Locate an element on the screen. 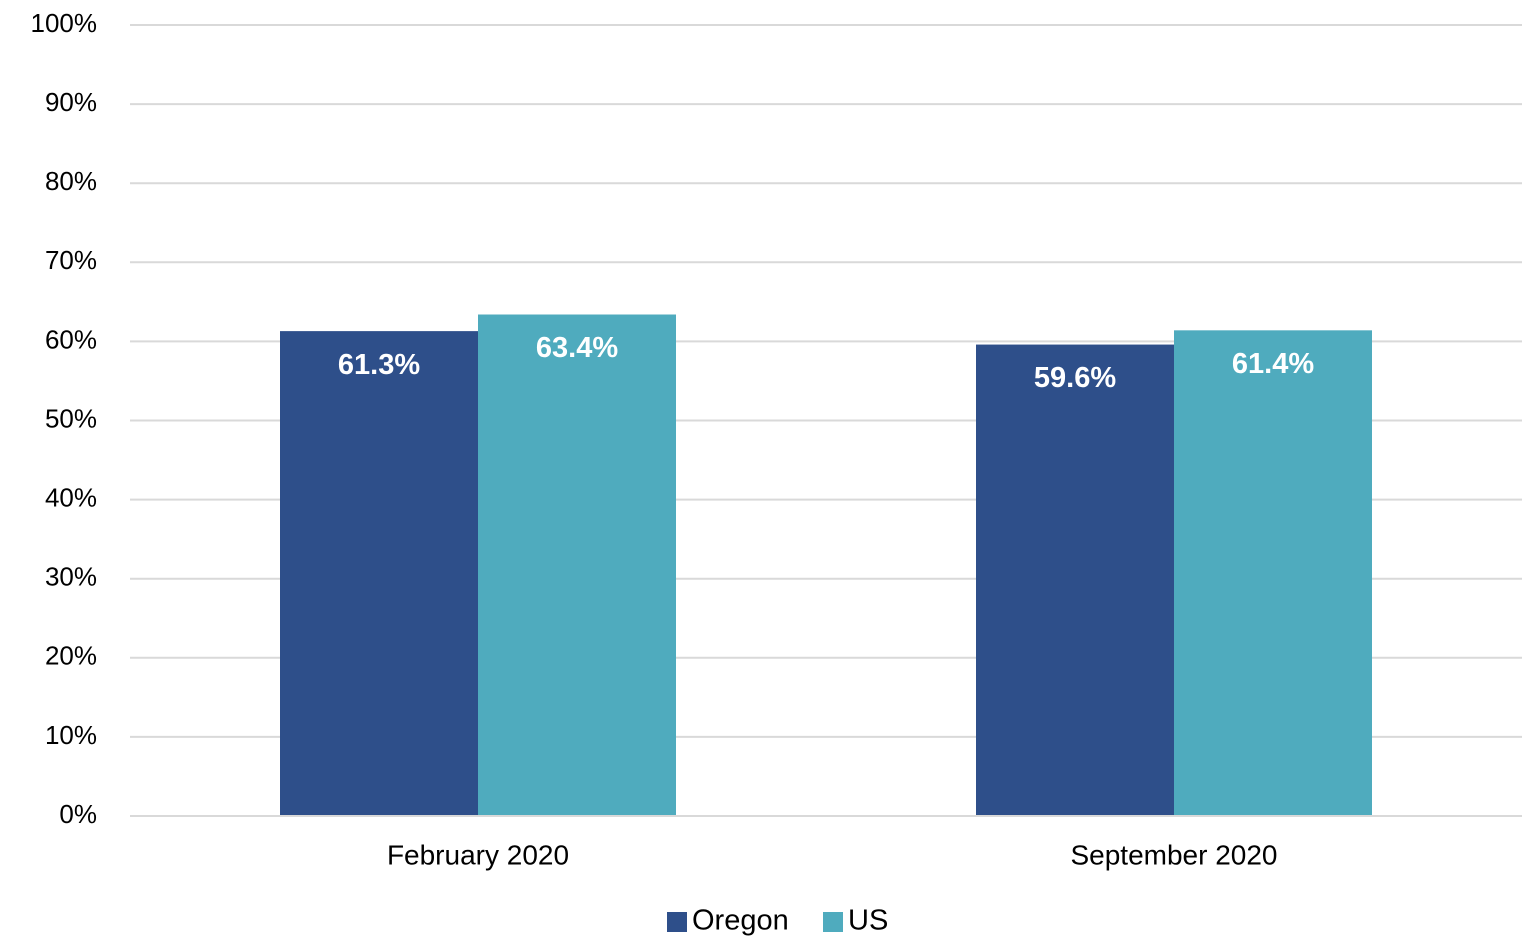  y-tick-label: 30% is located at coordinates (71, 577).